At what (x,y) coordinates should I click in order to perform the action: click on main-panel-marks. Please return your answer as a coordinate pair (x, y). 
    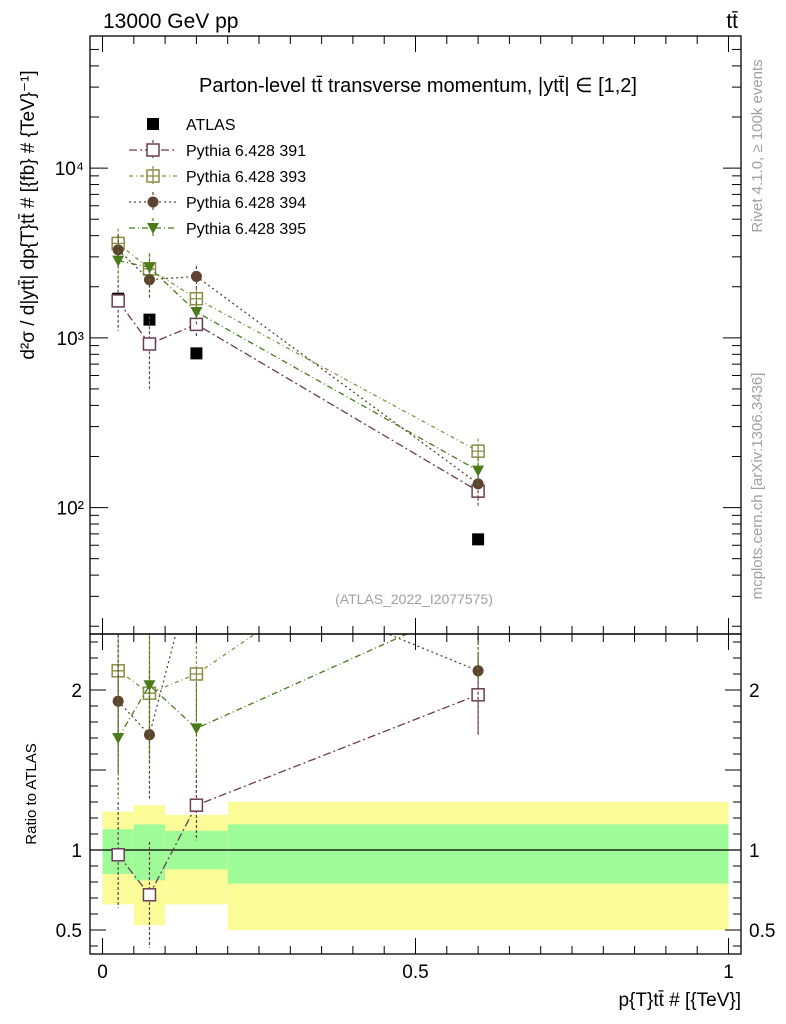
    Looking at the image, I should click on (298, 387).